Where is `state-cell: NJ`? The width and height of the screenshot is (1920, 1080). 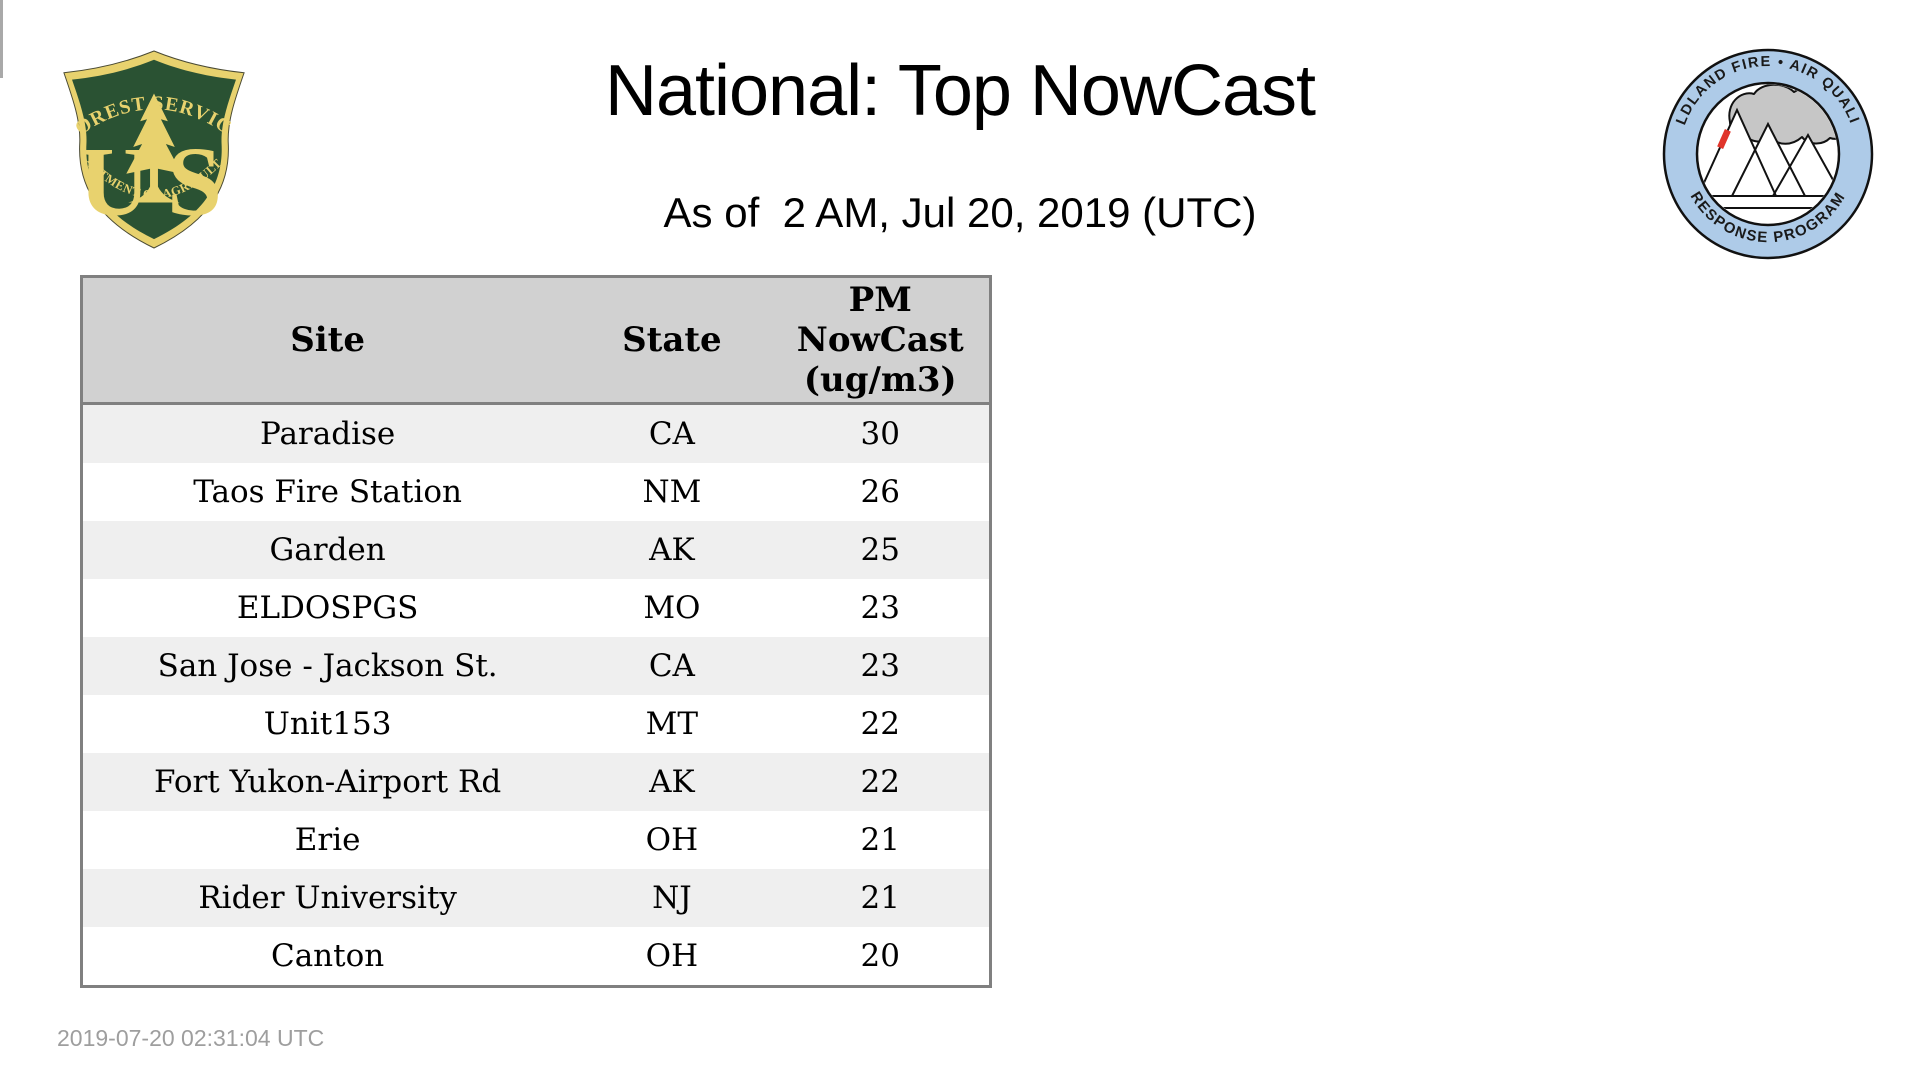
state-cell: NJ is located at coordinates (672, 898).